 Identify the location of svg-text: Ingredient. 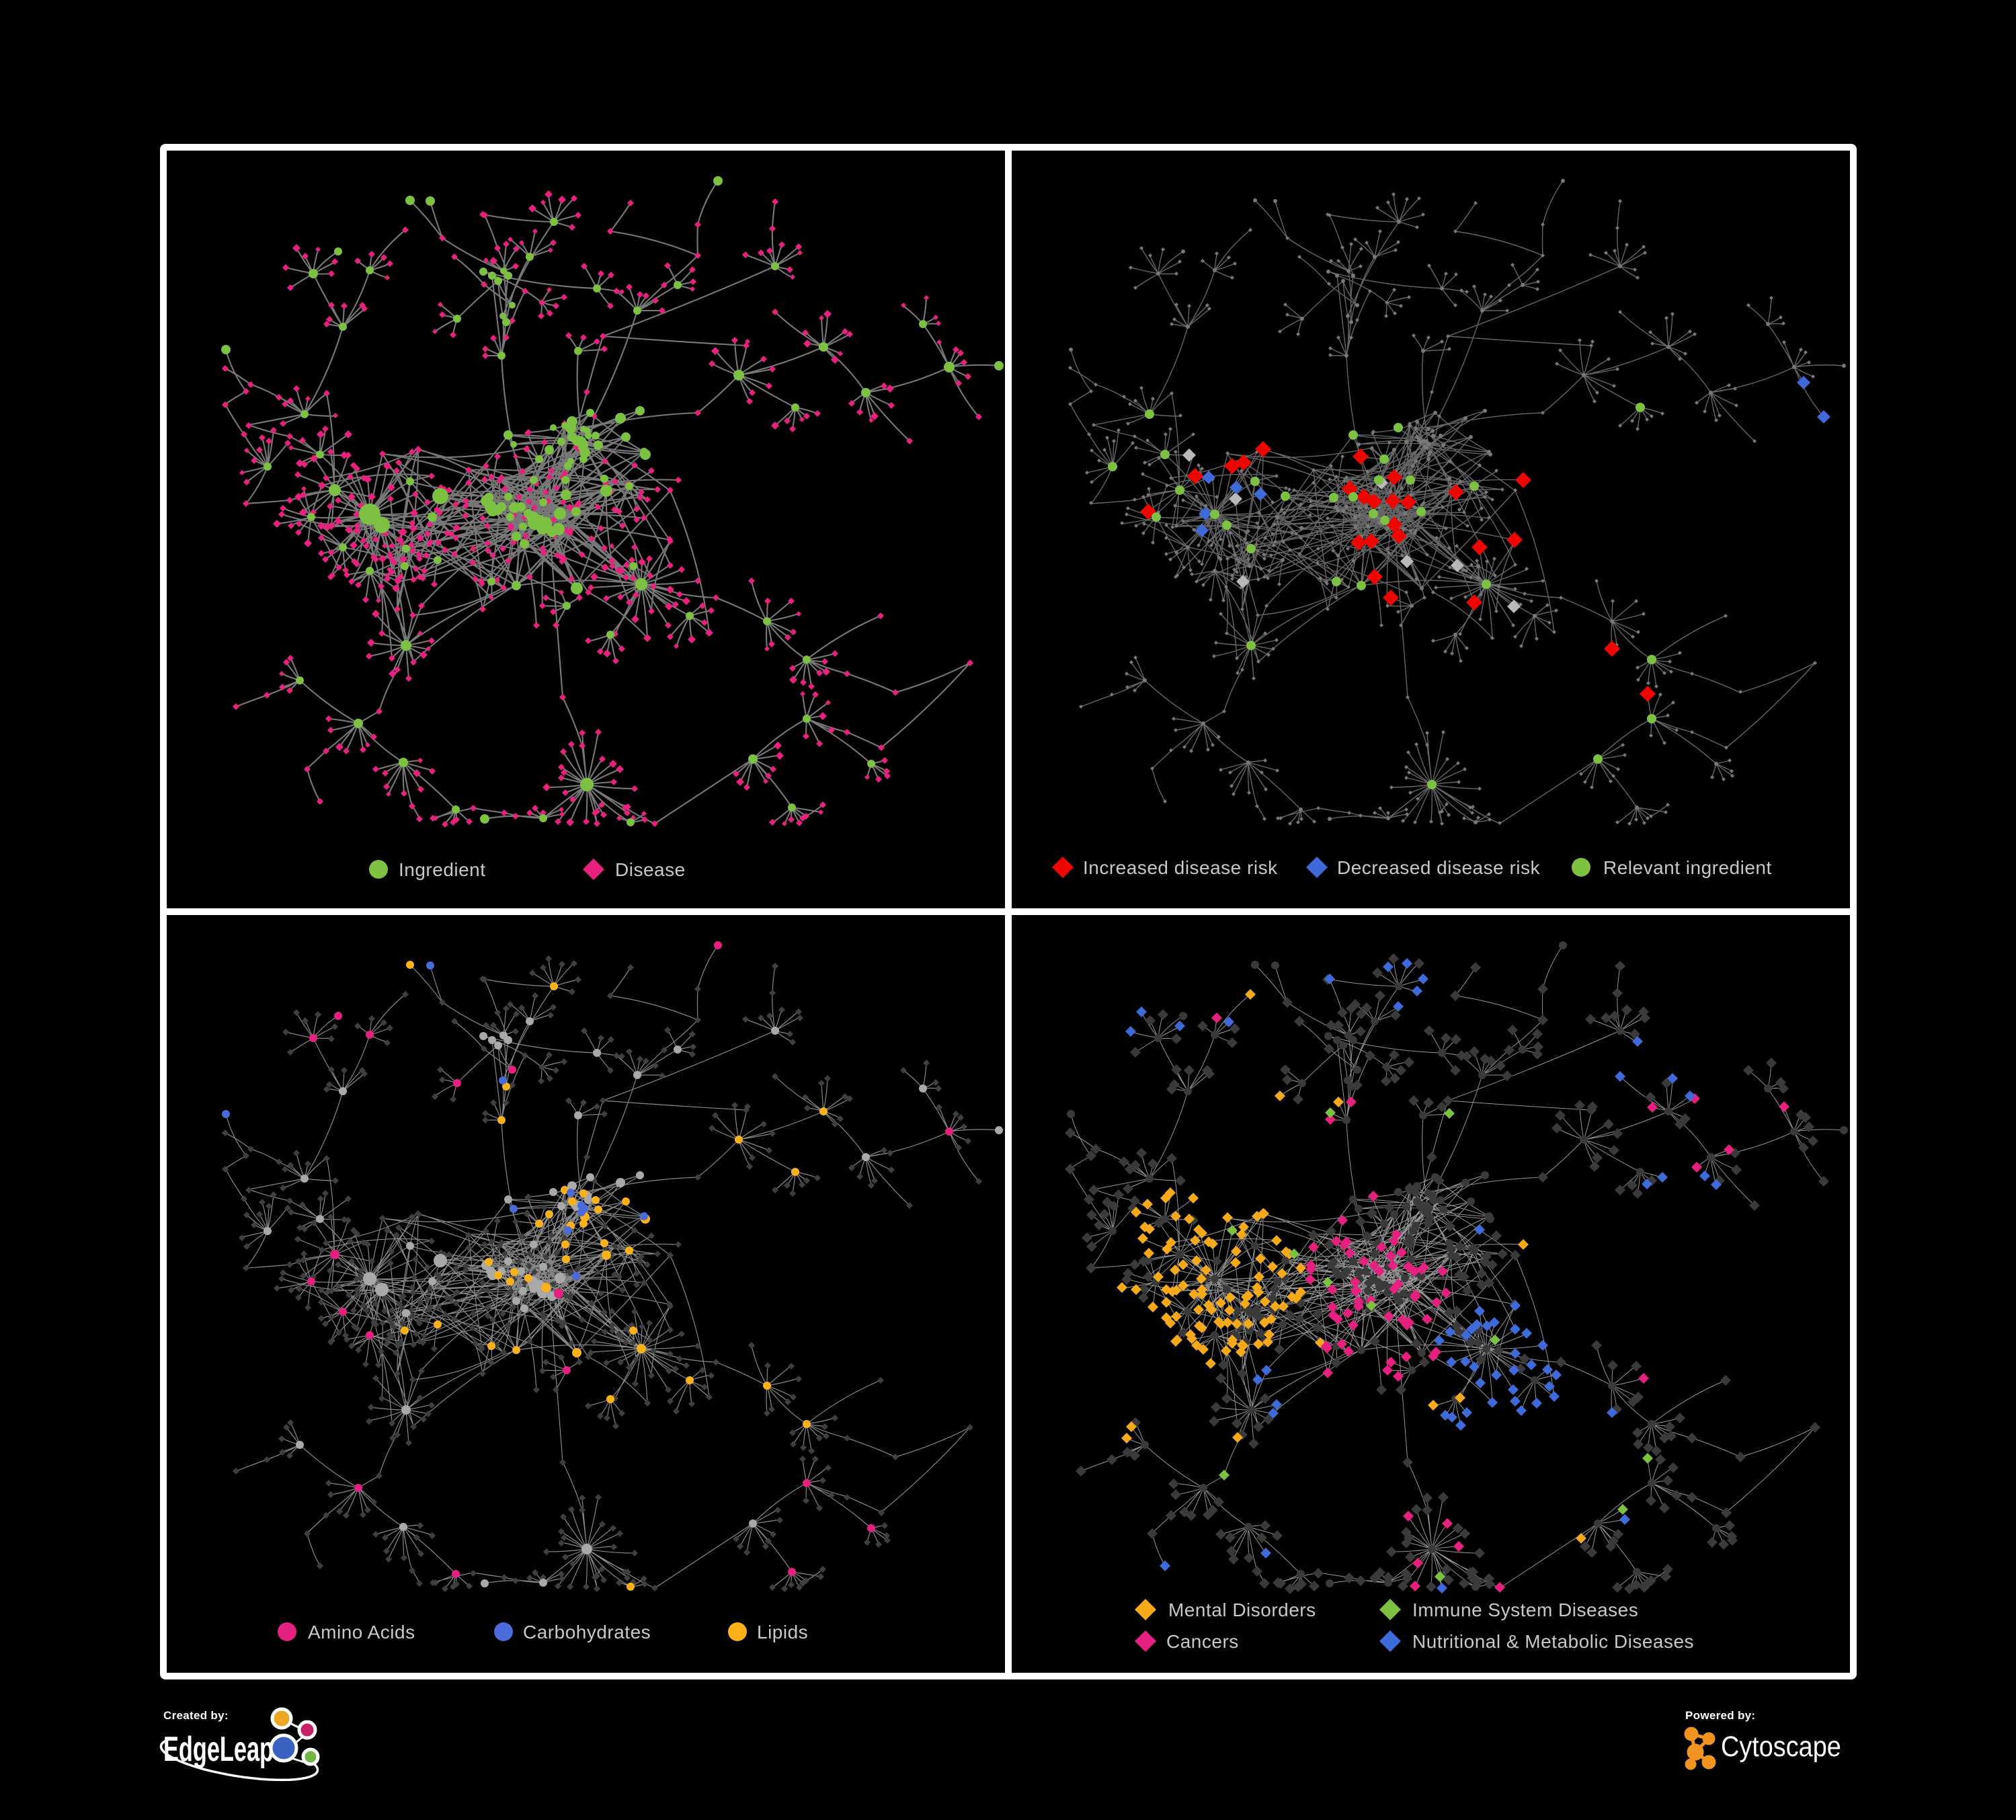
(442, 869).